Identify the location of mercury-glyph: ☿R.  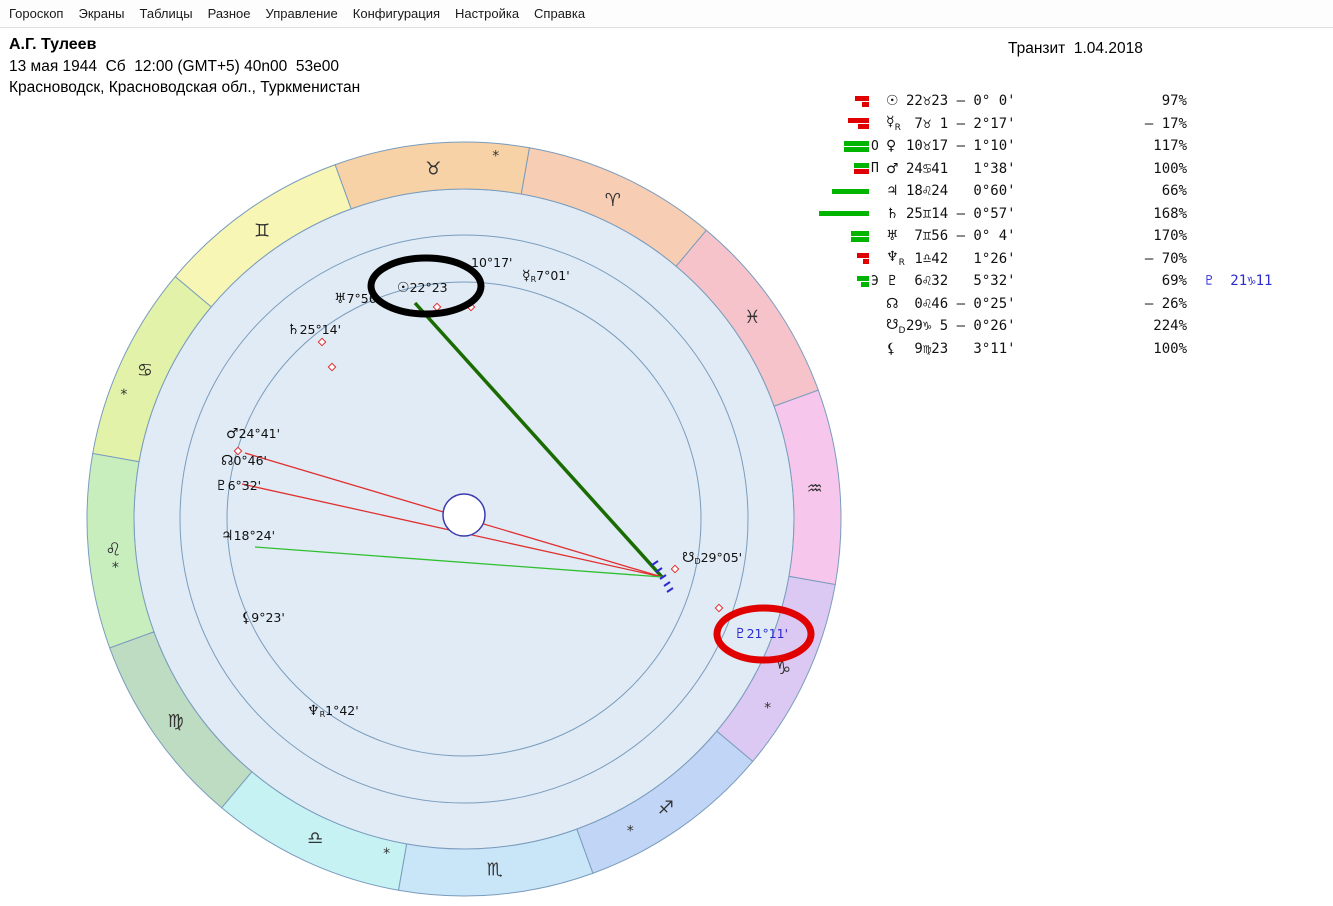
(893, 124).